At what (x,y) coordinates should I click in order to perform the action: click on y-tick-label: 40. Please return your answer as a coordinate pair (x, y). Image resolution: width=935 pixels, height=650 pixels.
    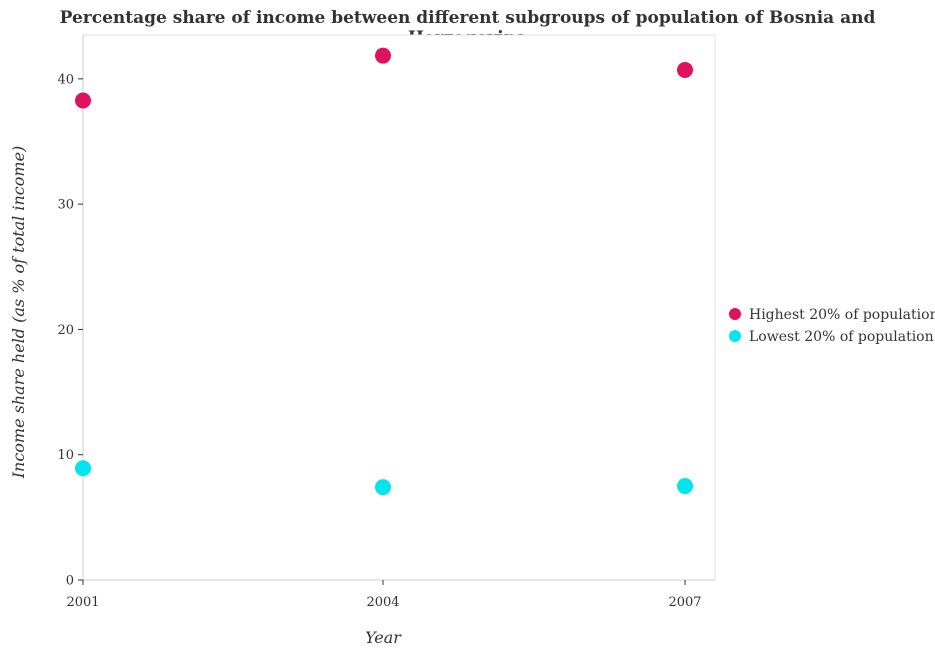
    Looking at the image, I should click on (65, 79).